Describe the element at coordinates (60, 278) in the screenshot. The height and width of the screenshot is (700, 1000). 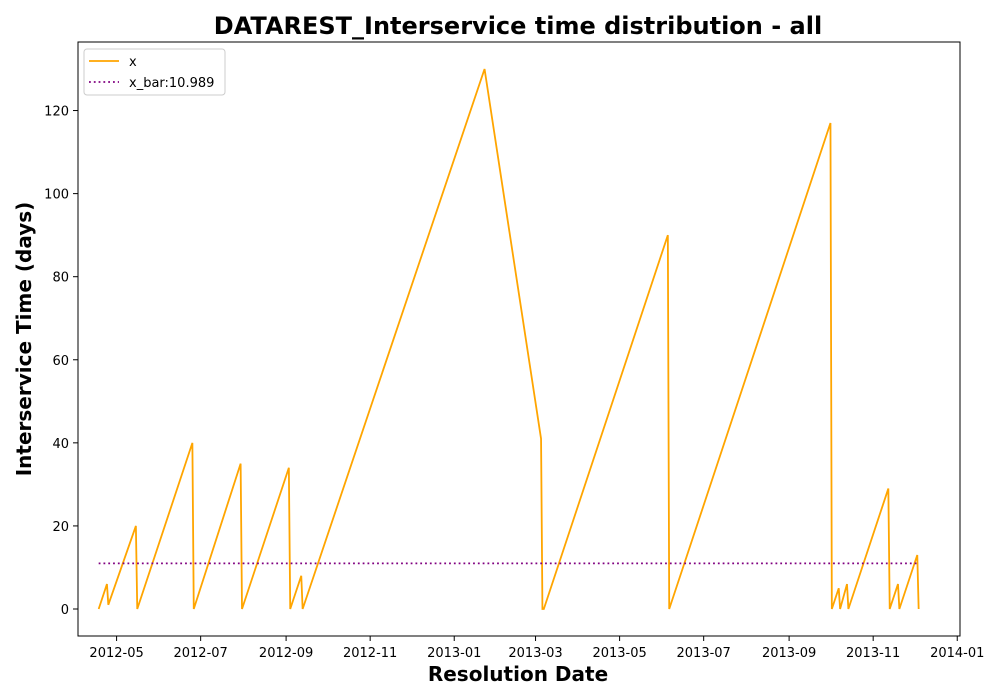
I see `y-tick-label: 80` at that location.